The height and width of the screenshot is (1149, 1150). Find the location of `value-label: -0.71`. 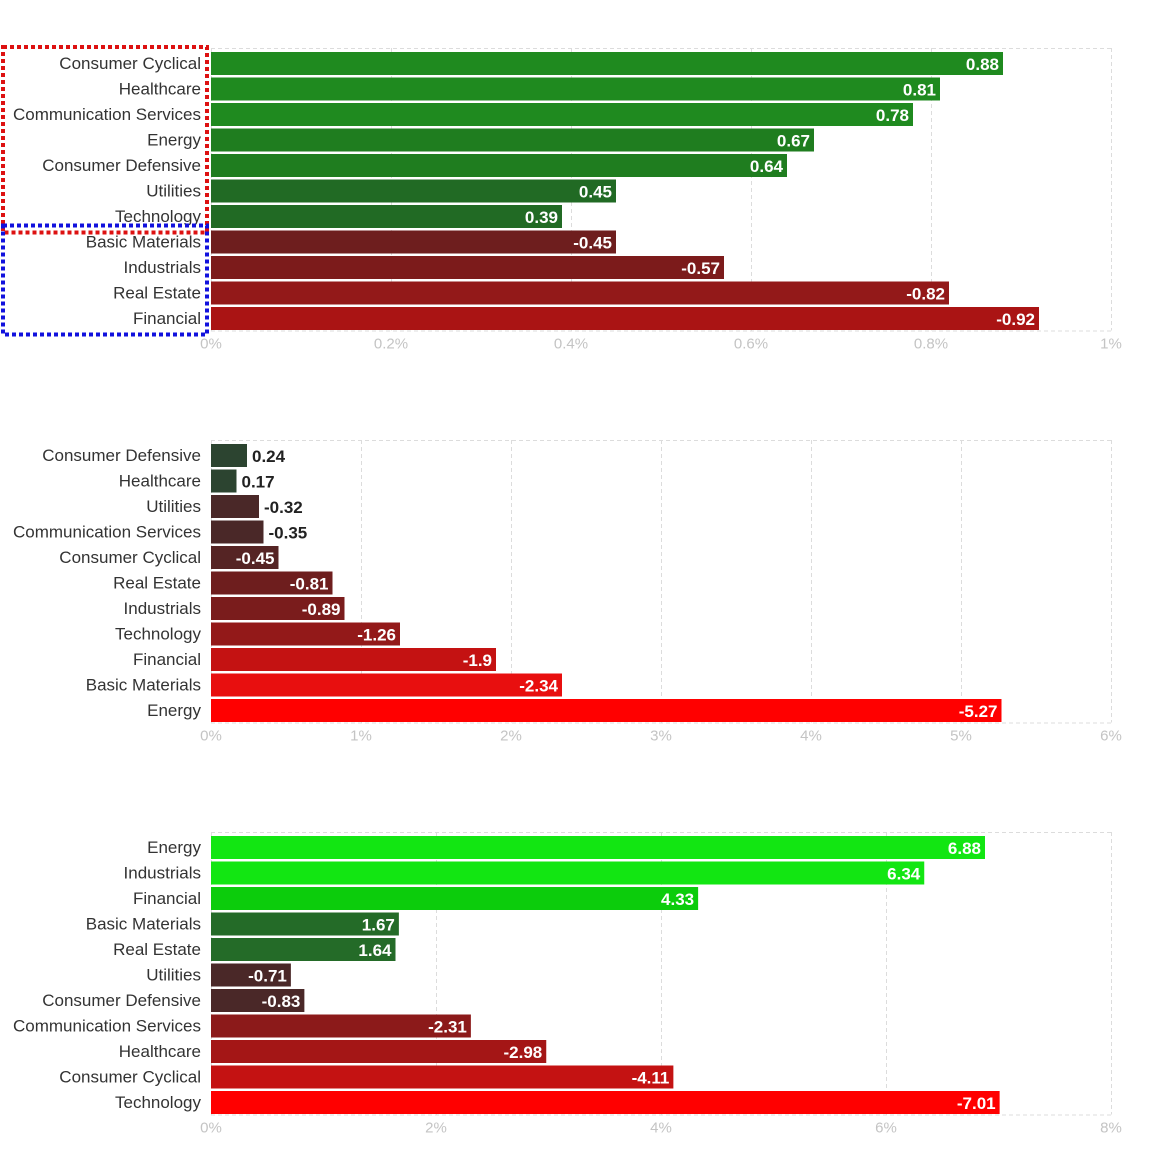

value-label: -0.71 is located at coordinates (267, 976).